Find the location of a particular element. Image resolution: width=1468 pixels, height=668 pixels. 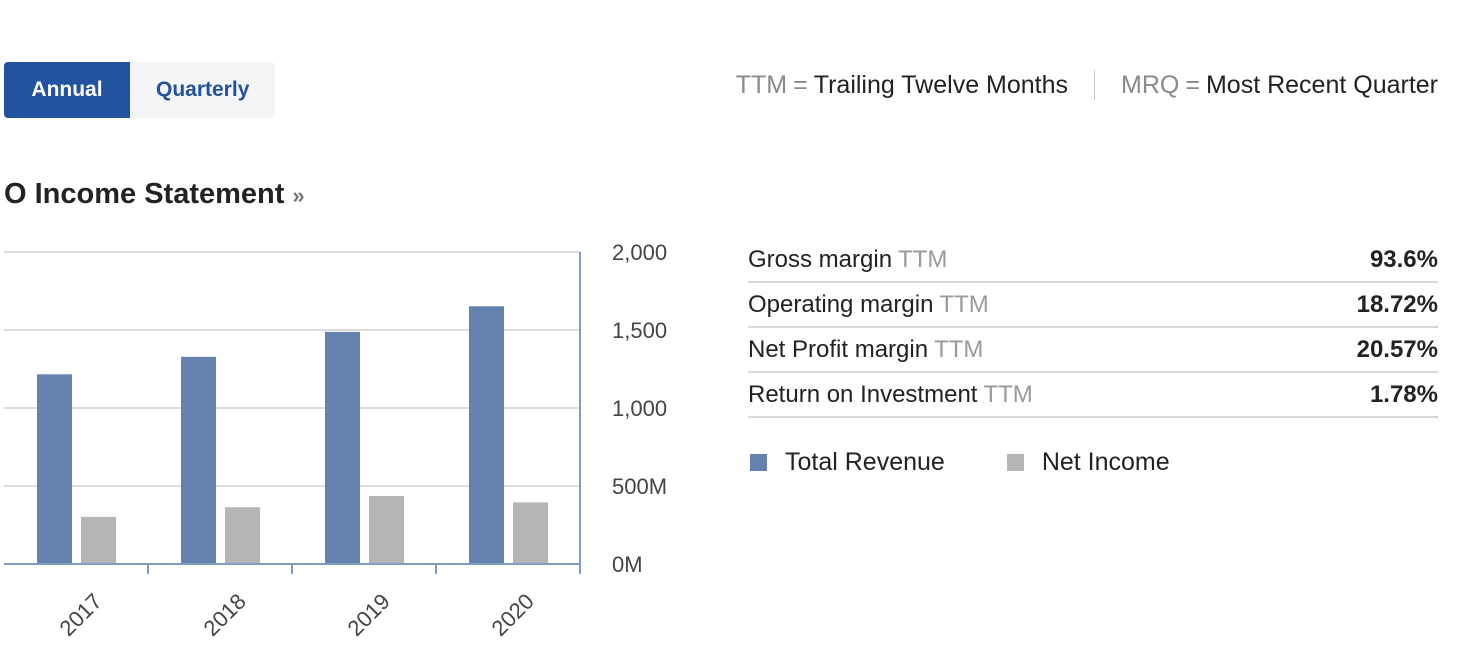

chart-legend: Total Revenue Net Income is located at coordinates (991, 462).